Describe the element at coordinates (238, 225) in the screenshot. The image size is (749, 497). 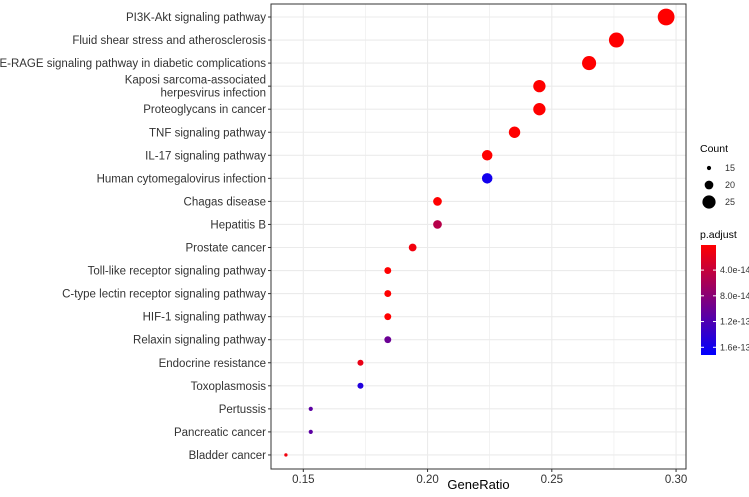
I see `y-tick-label: Hepatitis B` at that location.